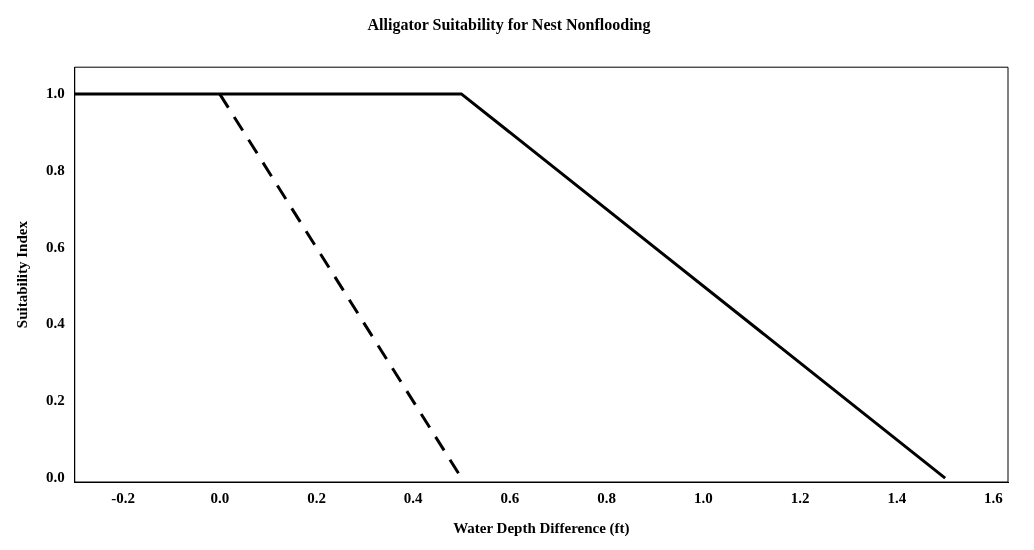 This screenshot has width=1034, height=550. I want to click on y-tick-label: 0.4, so click(56, 323).